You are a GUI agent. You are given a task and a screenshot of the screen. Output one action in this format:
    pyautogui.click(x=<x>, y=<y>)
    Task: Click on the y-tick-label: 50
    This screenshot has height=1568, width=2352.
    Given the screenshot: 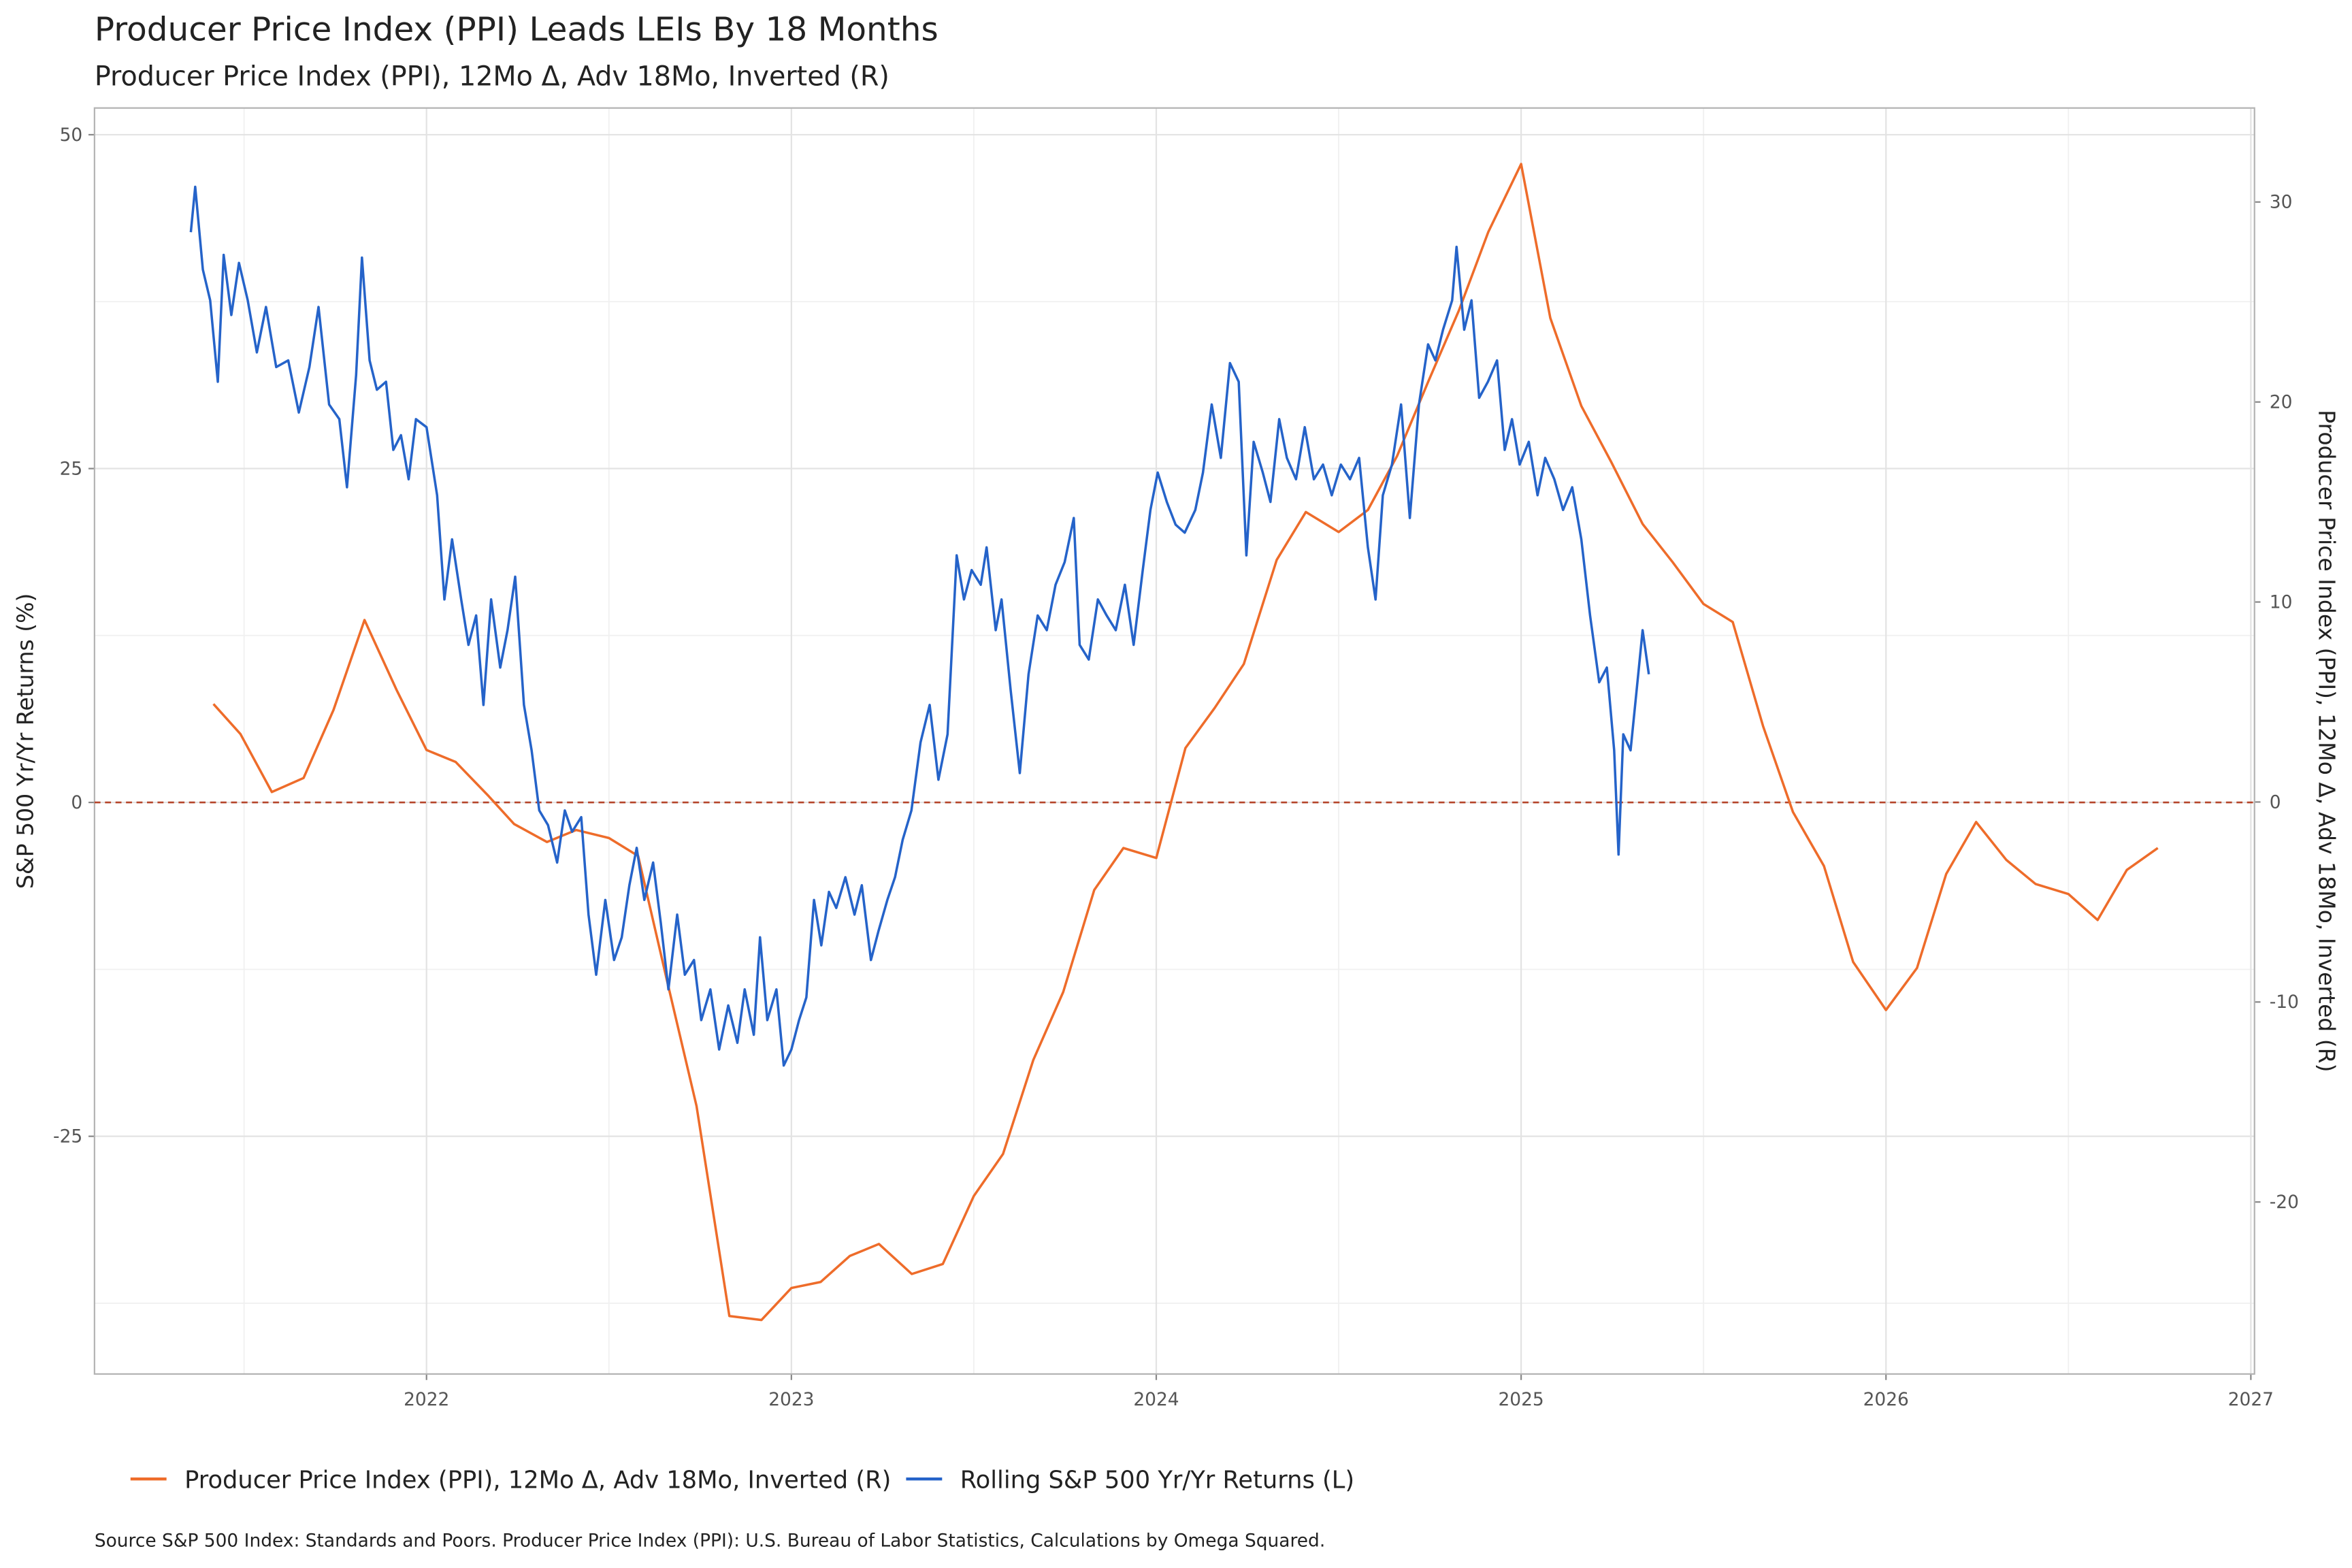 What is the action you would take?
    pyautogui.click(x=71, y=135)
    